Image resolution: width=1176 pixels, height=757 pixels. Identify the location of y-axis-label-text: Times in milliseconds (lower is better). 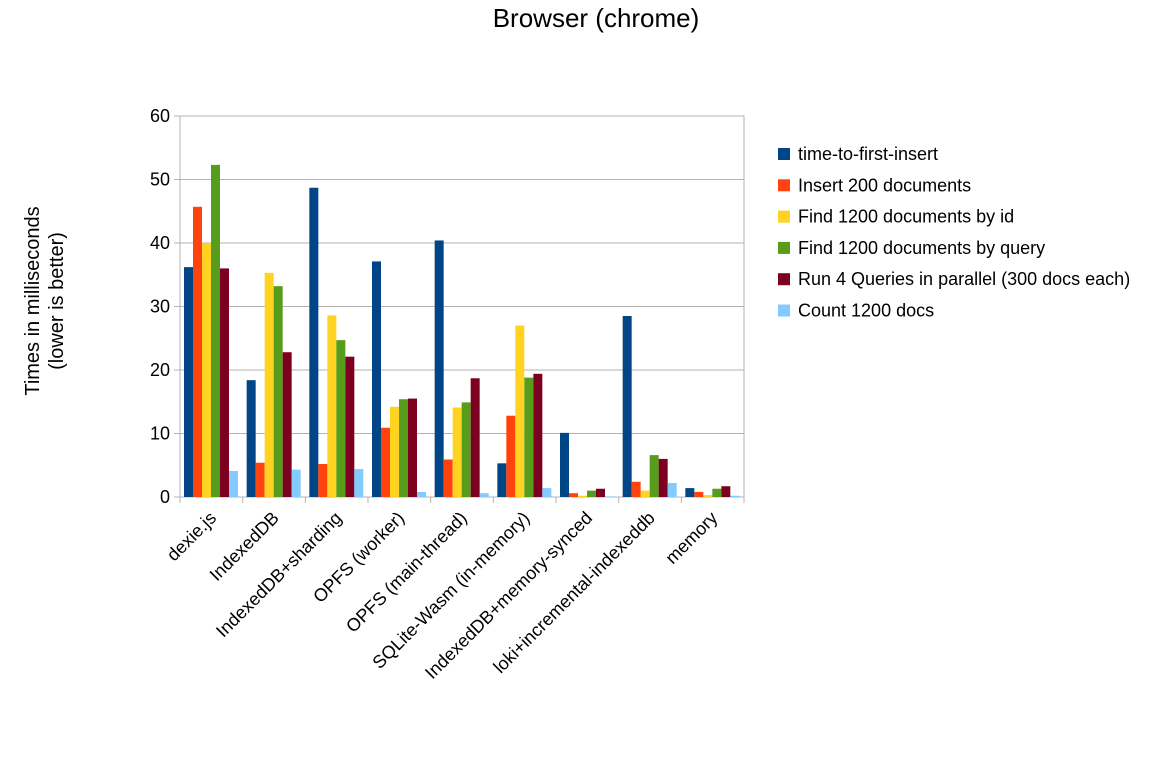
(45, 300).